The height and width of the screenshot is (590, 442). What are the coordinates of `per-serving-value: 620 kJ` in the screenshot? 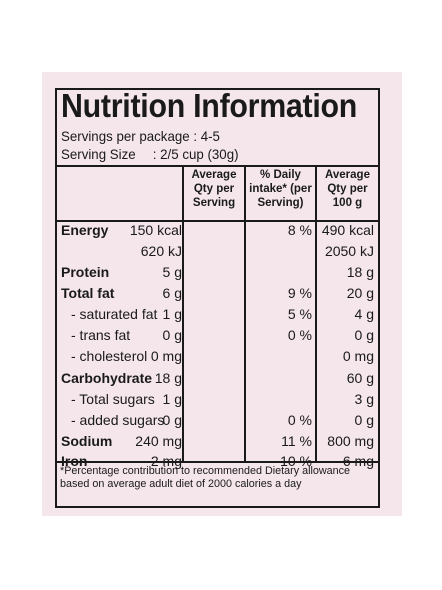 It's located at (161, 251).